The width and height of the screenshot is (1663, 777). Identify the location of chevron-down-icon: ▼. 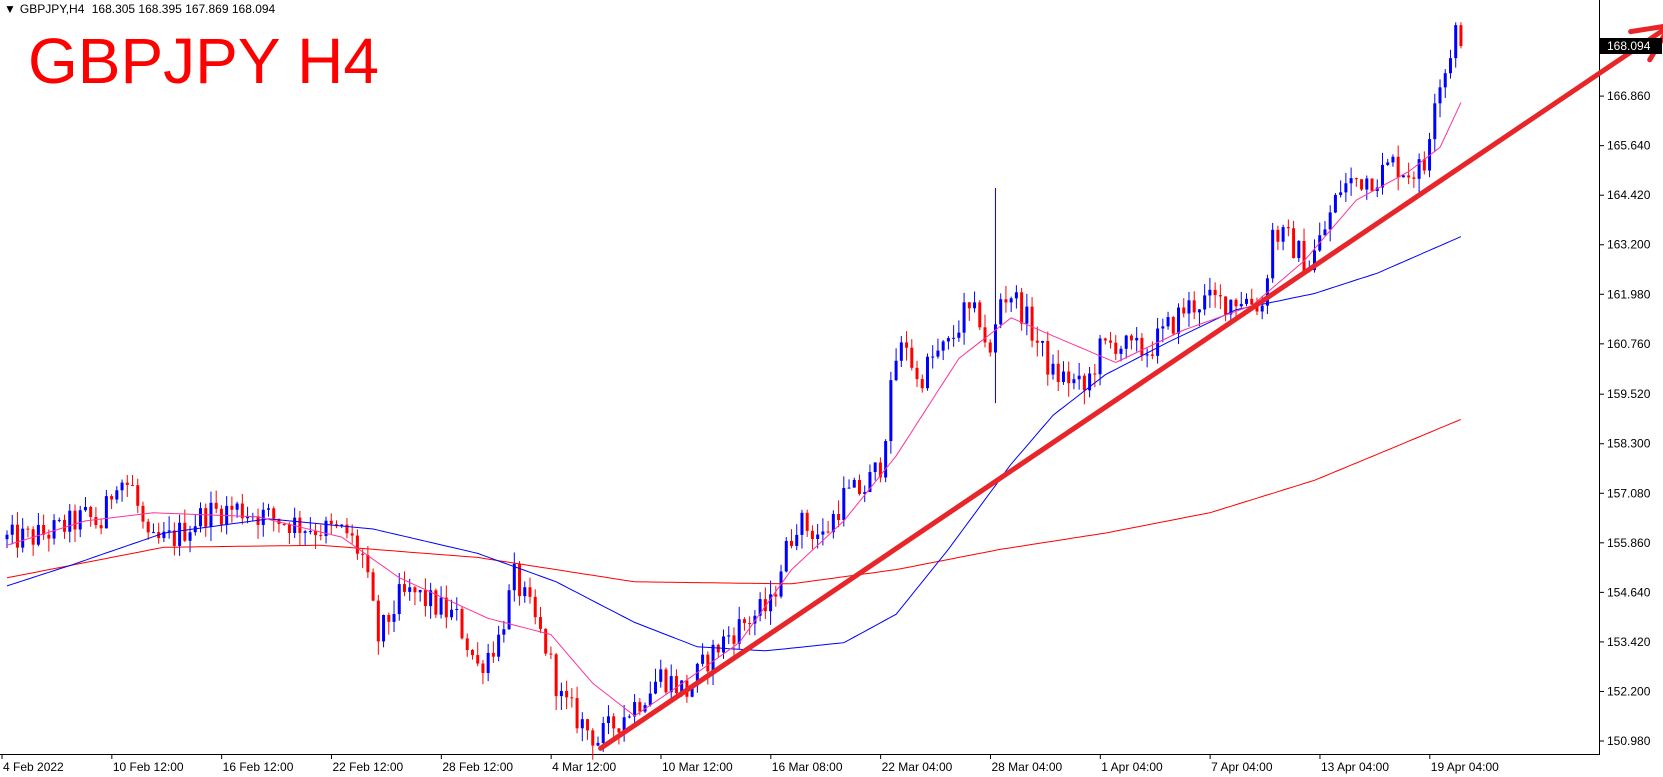
(10, 9).